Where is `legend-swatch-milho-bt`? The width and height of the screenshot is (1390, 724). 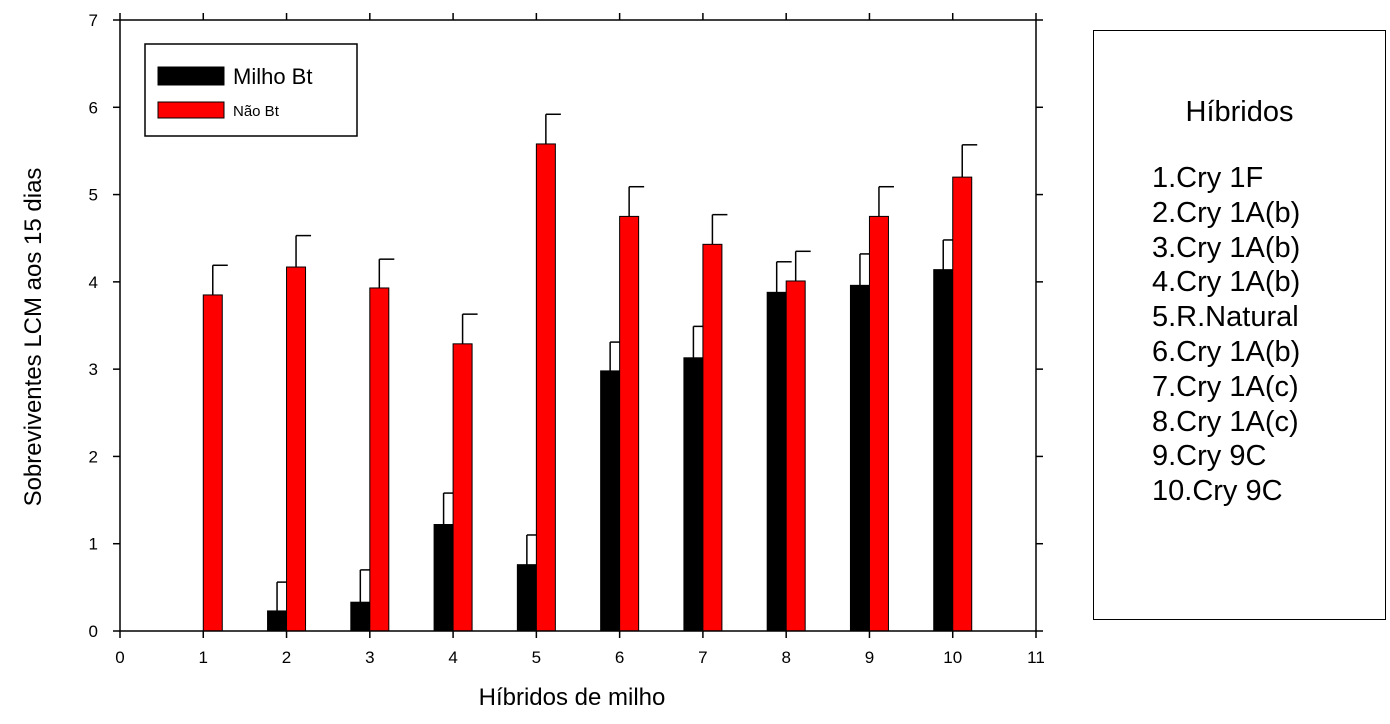 legend-swatch-milho-bt is located at coordinates (191, 76).